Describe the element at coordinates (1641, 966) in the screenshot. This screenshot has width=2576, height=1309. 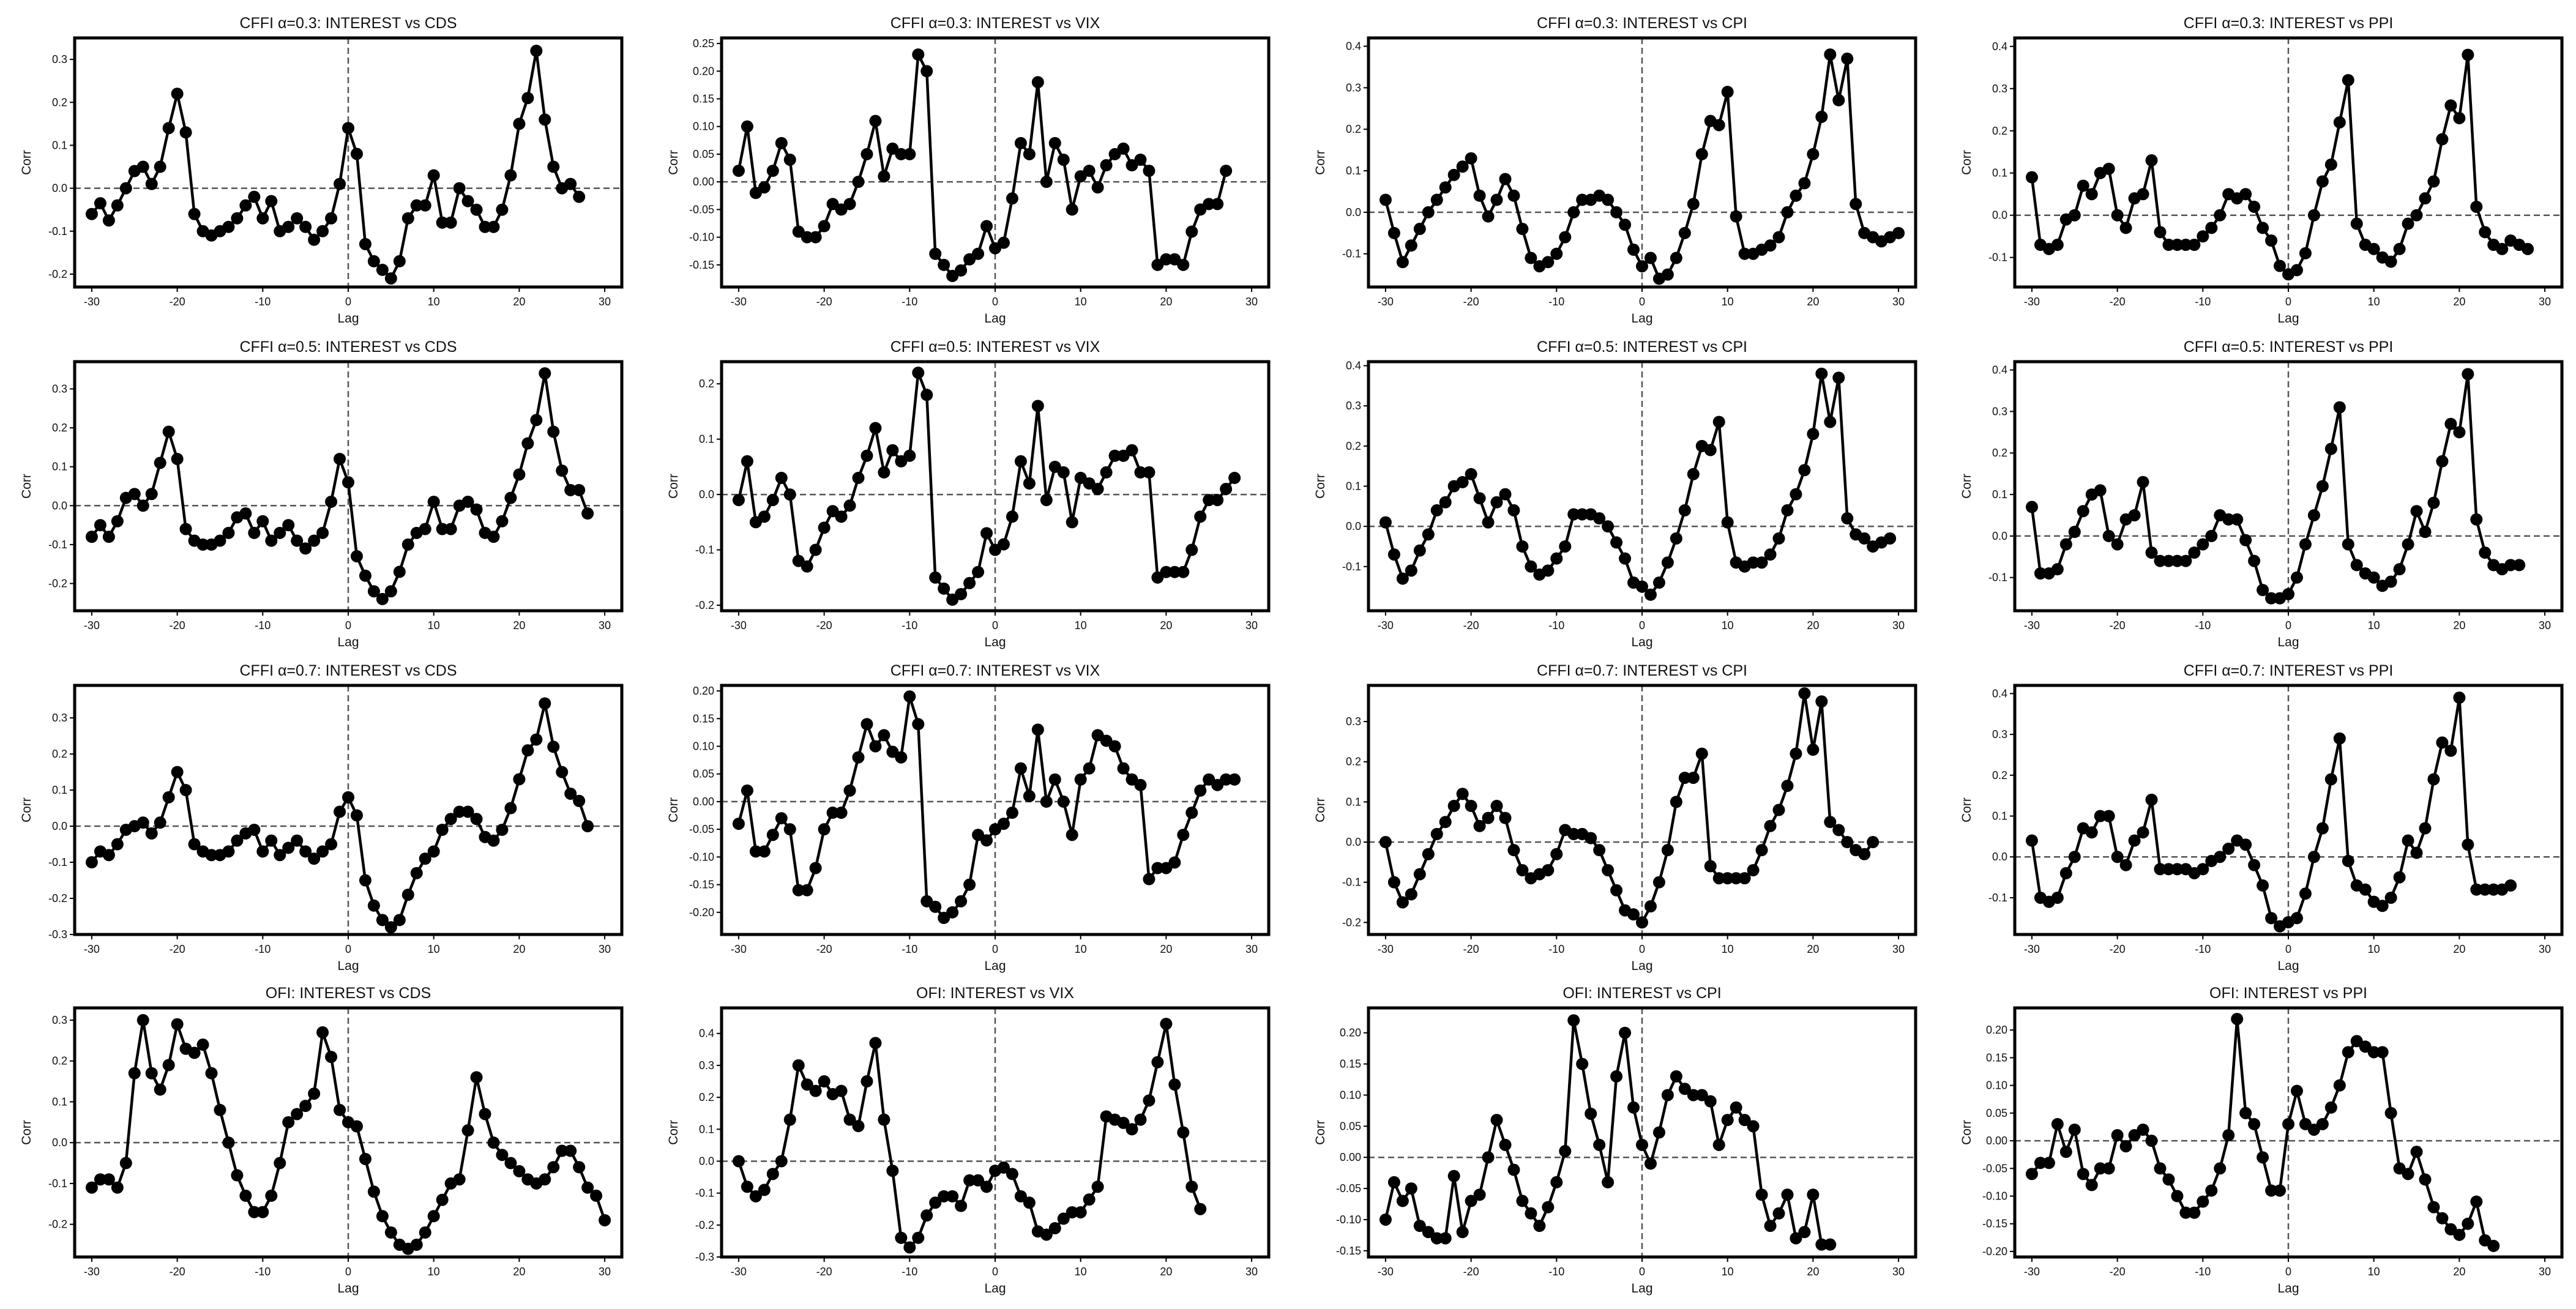
I see `x-axis-label: Lag` at that location.